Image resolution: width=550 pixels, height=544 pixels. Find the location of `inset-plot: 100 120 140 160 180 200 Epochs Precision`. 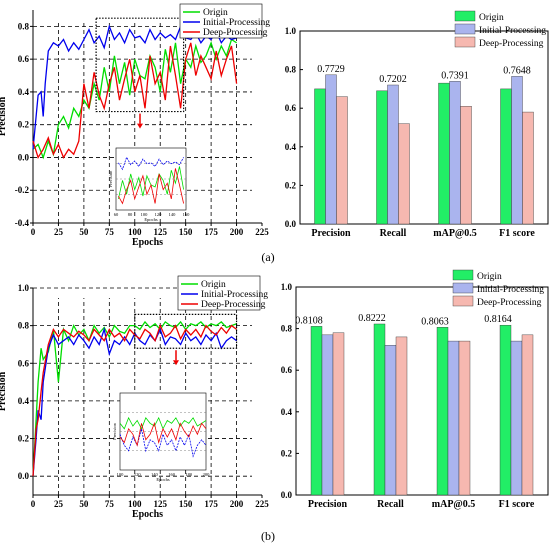

inset-plot: 100 120 140 160 180 200 Epochs Precision is located at coordinates (161, 437).